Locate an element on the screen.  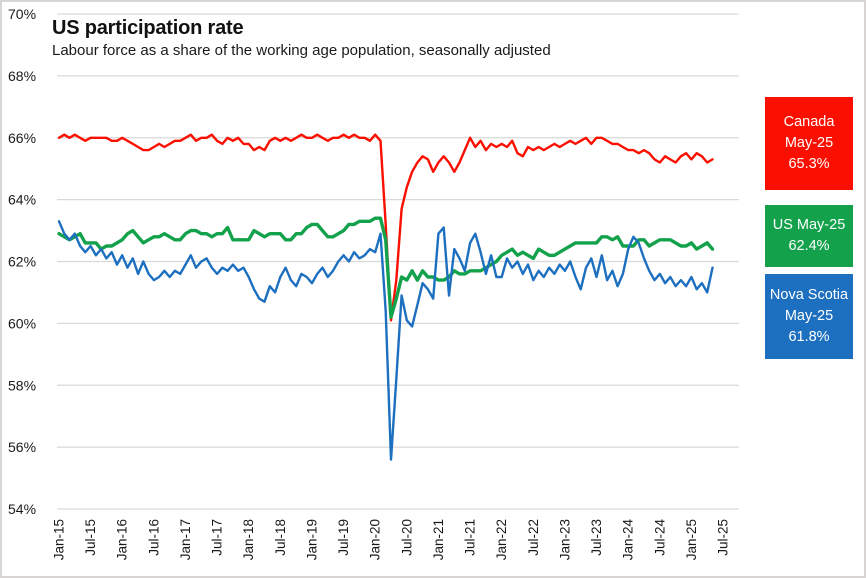
x-tick-label-Jul-22: Jul-22 is located at coordinates (533, 537).